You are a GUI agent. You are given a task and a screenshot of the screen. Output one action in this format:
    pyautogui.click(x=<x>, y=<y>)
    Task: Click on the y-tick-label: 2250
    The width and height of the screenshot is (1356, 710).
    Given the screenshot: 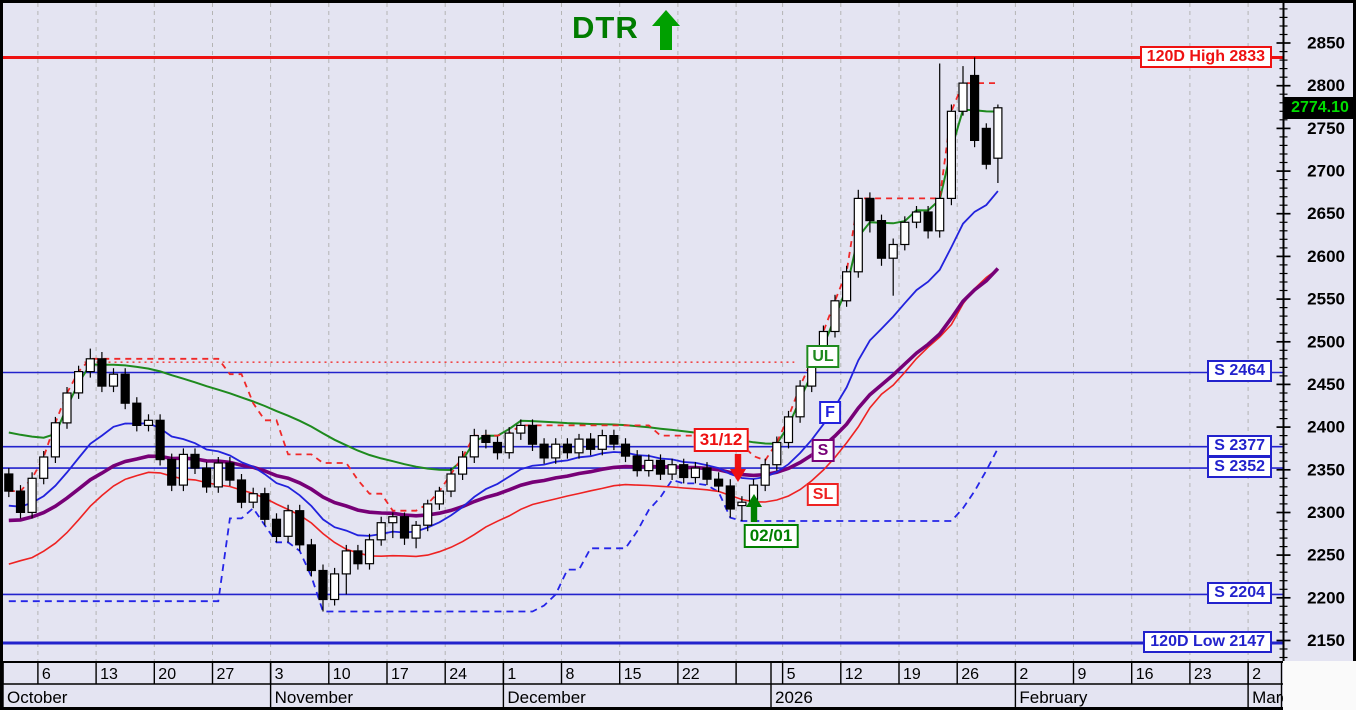 What is the action you would take?
    pyautogui.click(x=1326, y=555)
    